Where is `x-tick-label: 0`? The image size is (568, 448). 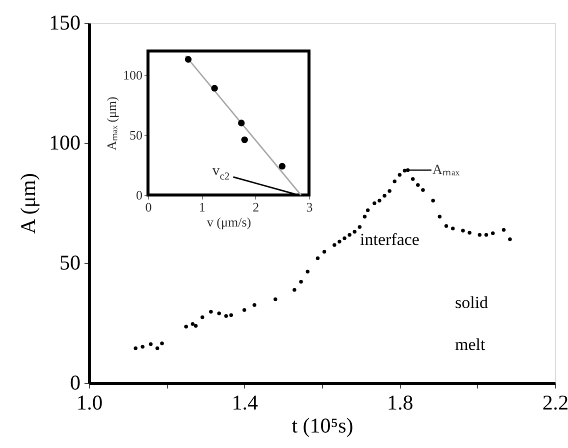
x-tick-label: 0 is located at coordinates (148, 207).